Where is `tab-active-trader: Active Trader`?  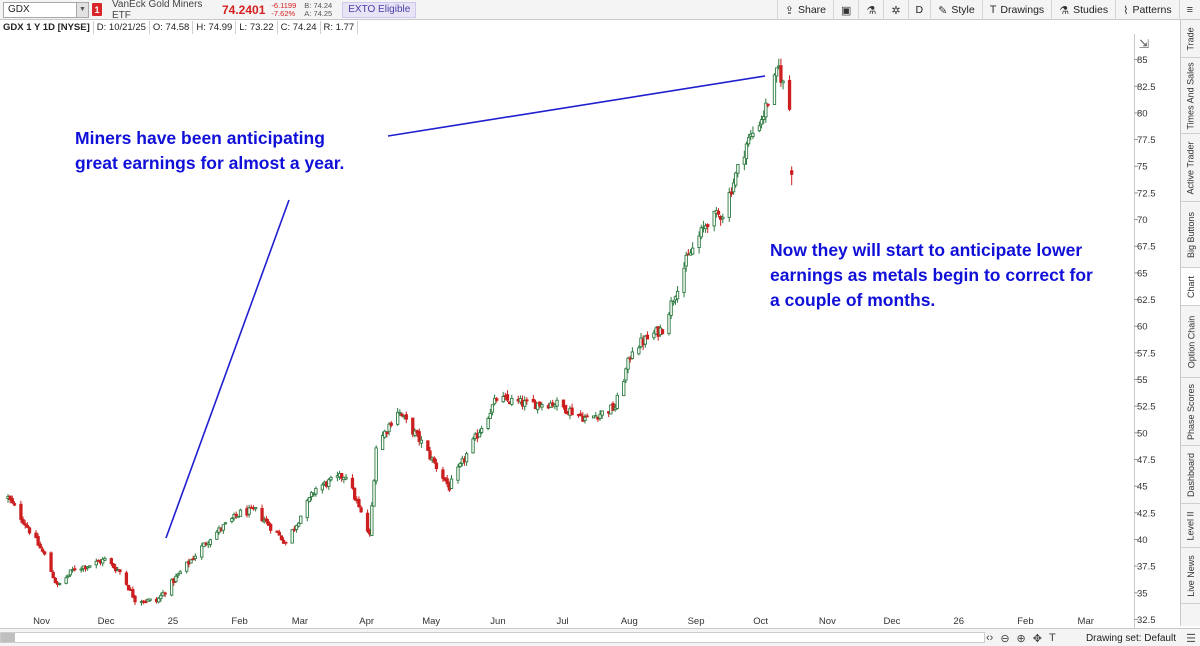 tab-active-trader: Active Trader is located at coordinates (1190, 168).